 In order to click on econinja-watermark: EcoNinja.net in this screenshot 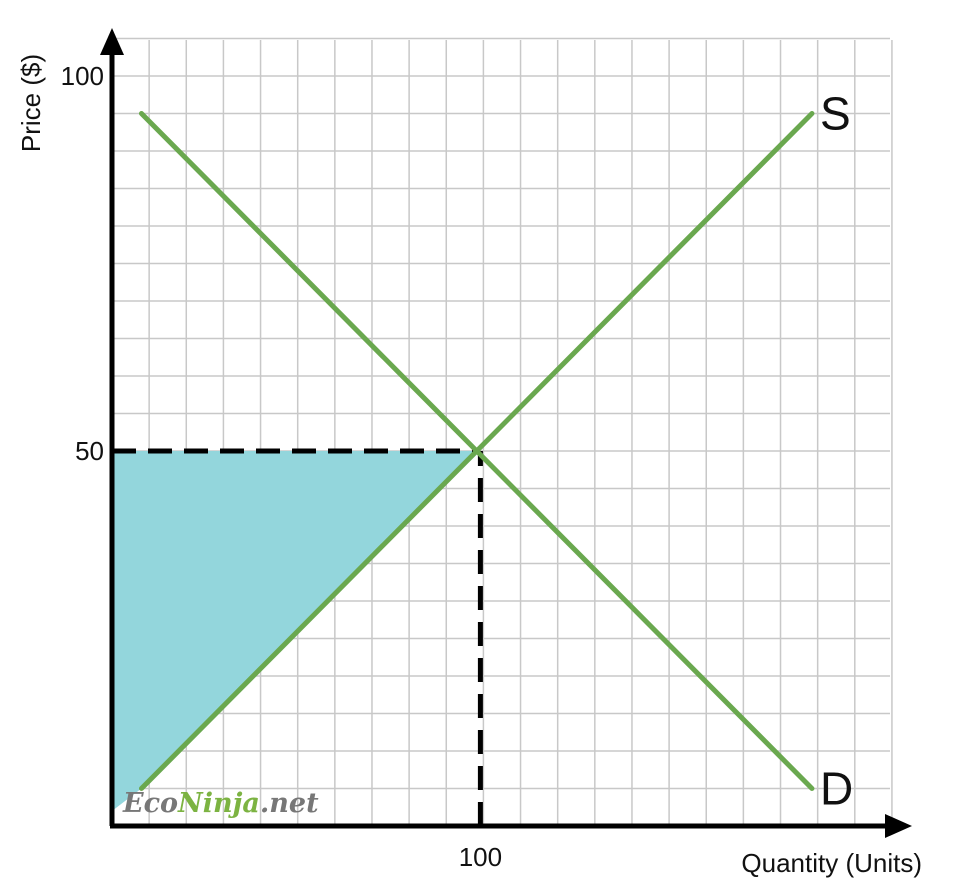, I will do `click(220, 803)`.